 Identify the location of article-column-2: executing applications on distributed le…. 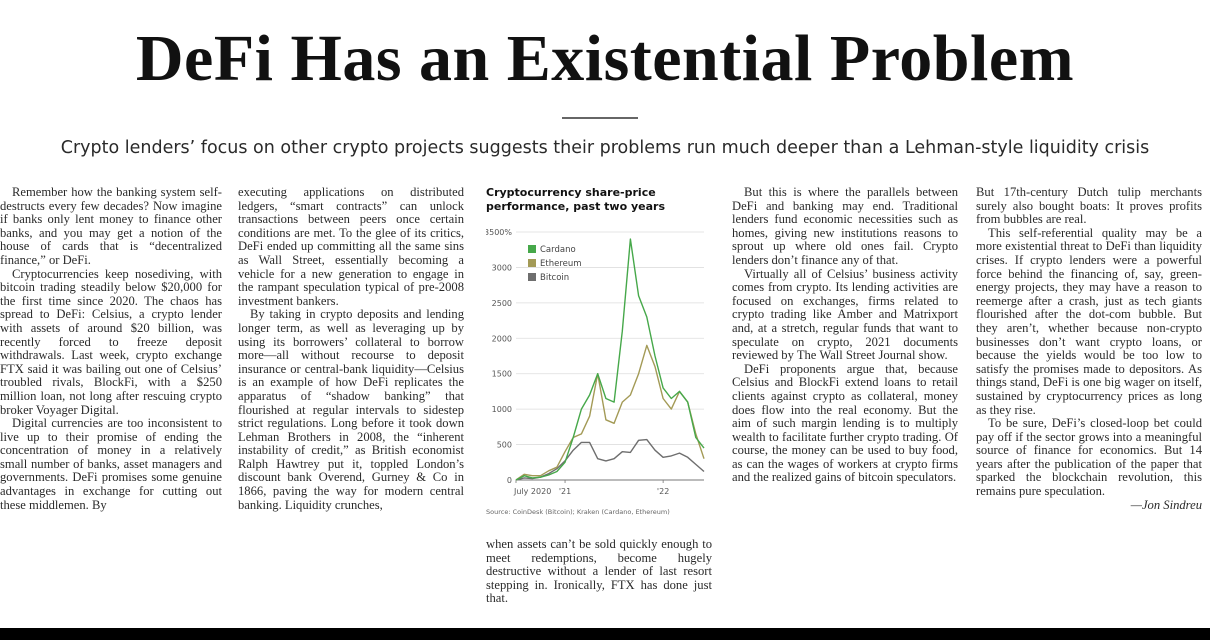
(351, 401).